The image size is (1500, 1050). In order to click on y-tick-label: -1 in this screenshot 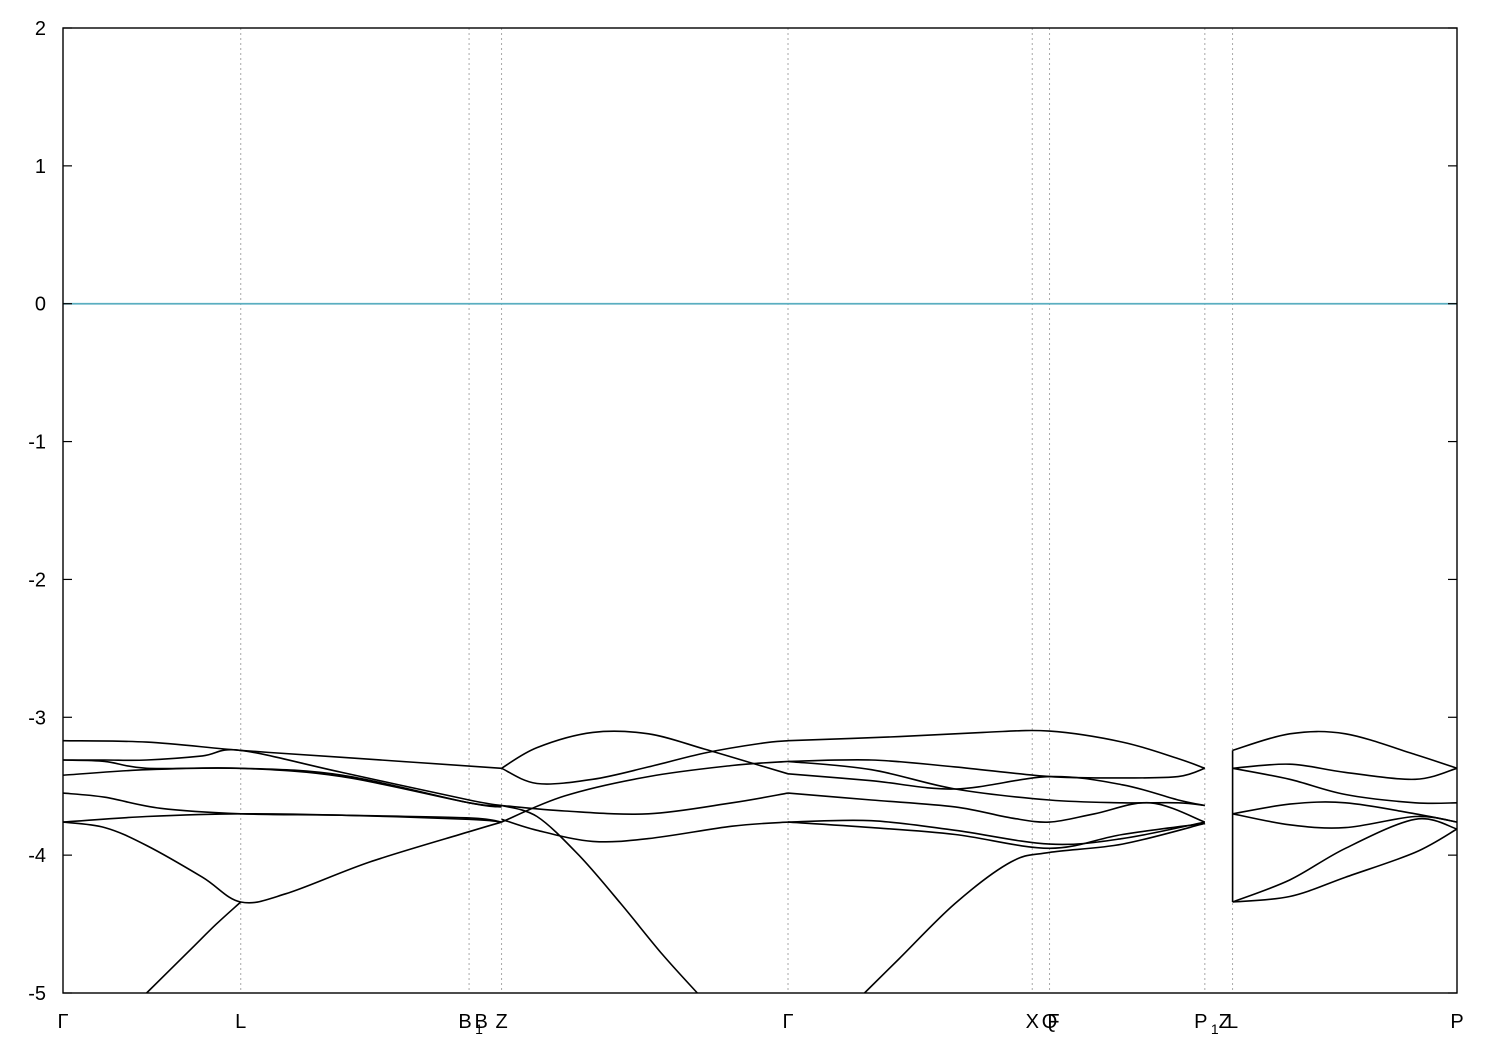, I will do `click(37, 443)`.